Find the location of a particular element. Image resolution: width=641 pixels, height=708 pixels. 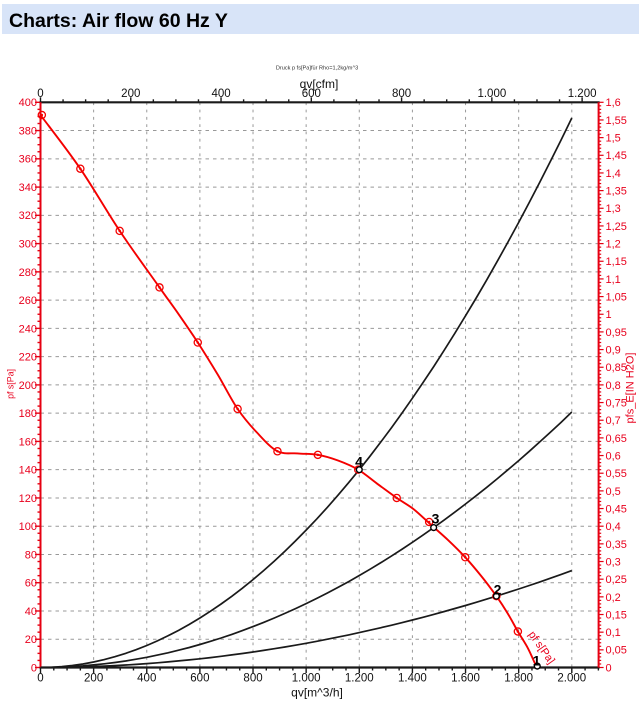

svg-text: 100 is located at coordinates (28, 527).